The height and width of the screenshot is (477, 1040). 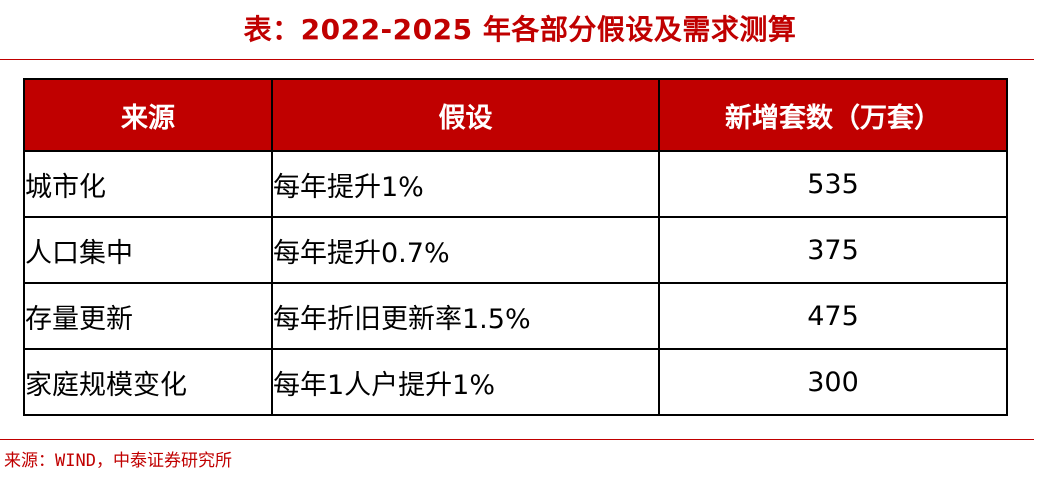 What do you see at coordinates (517, 59) in the screenshot?
I see `title-divider` at bounding box center [517, 59].